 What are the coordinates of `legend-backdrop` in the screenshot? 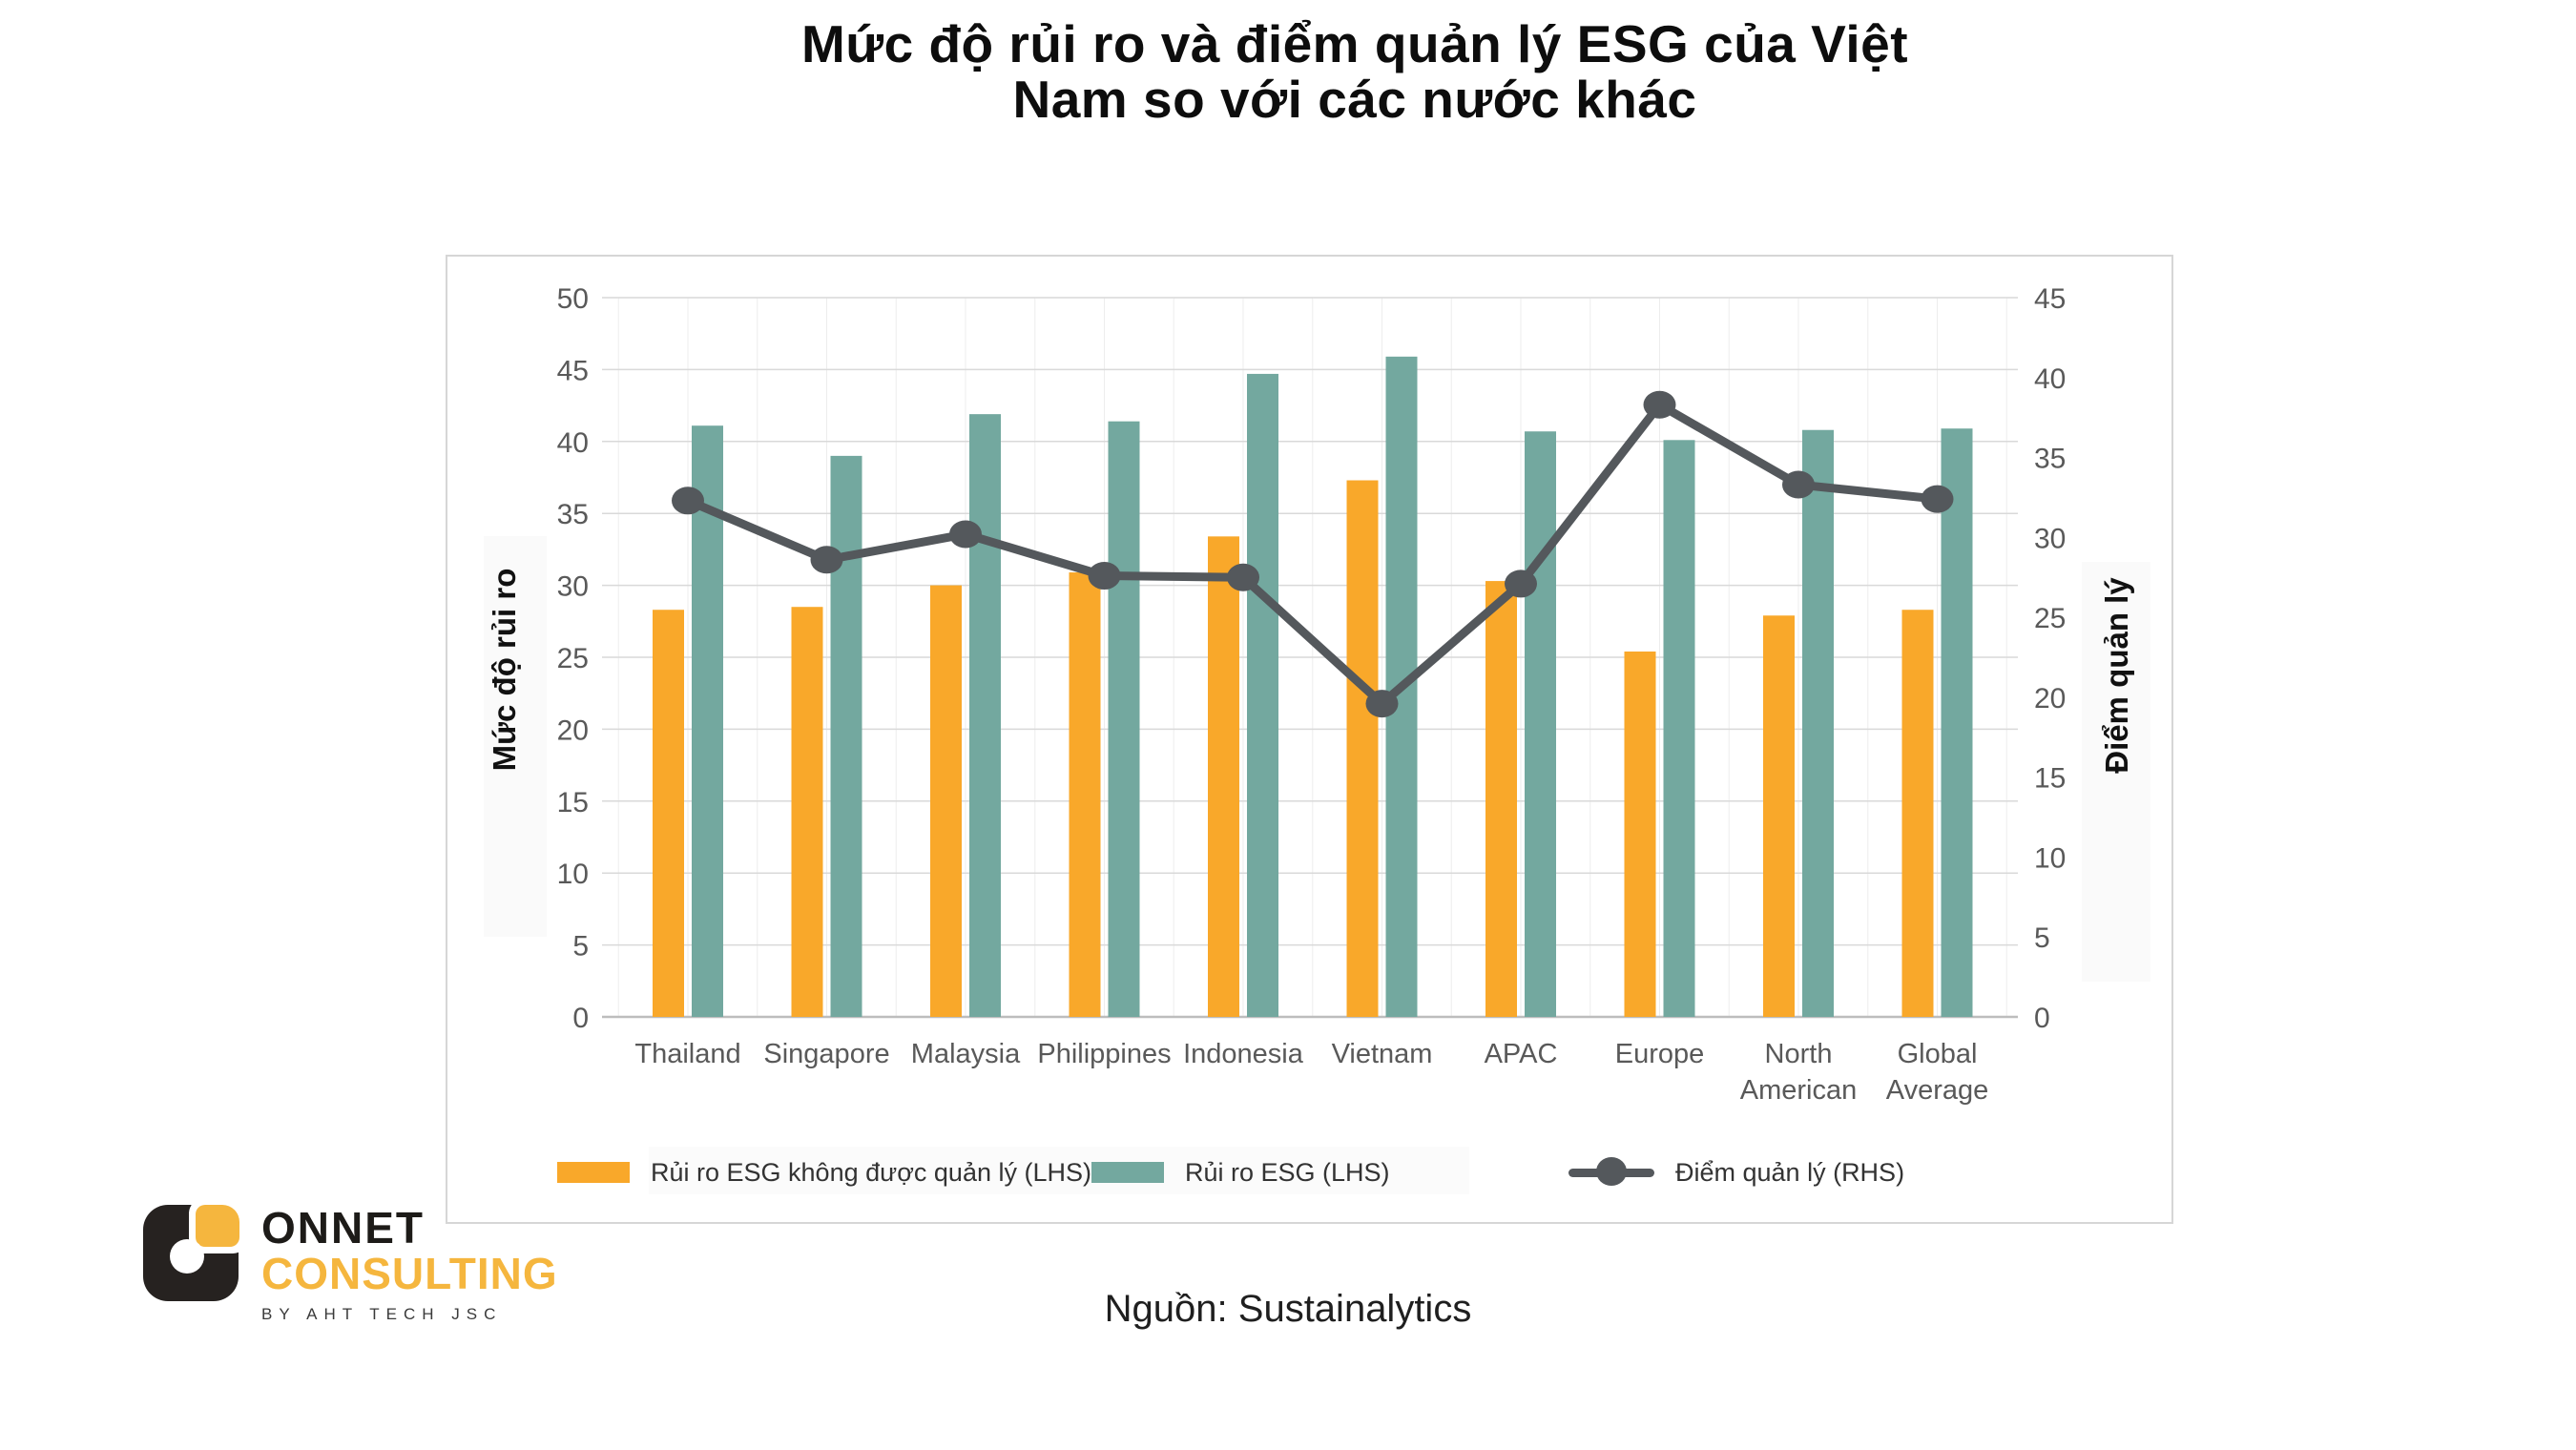 It's located at (1059, 1170).